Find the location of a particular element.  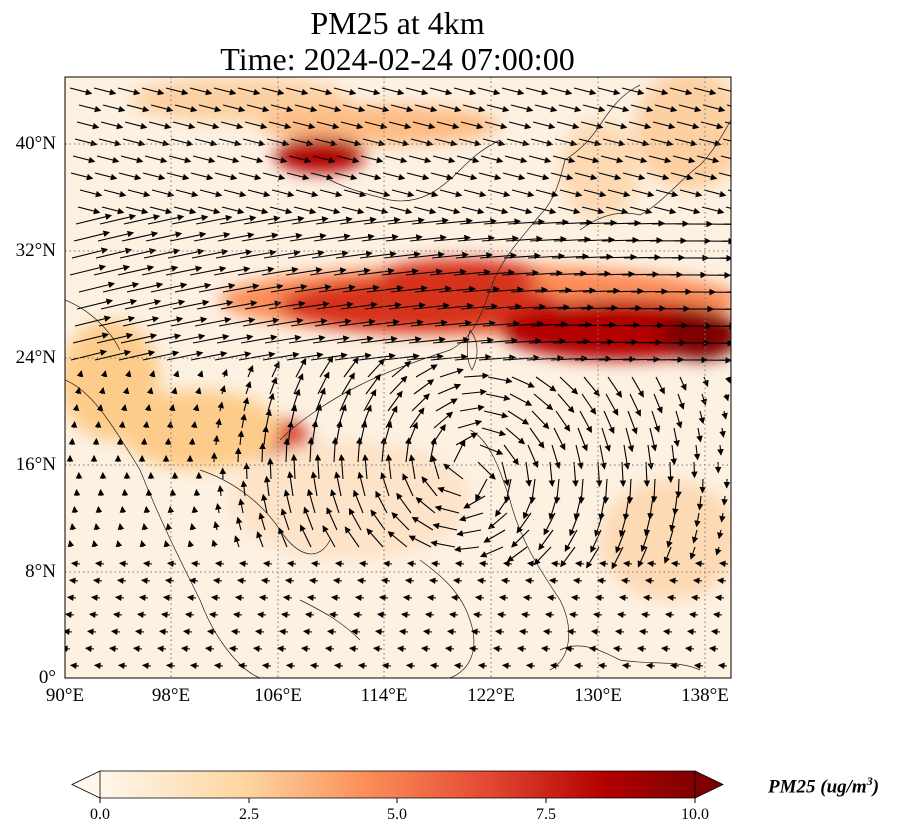

lat-tick-40n: 40°N is located at coordinates (35, 143).